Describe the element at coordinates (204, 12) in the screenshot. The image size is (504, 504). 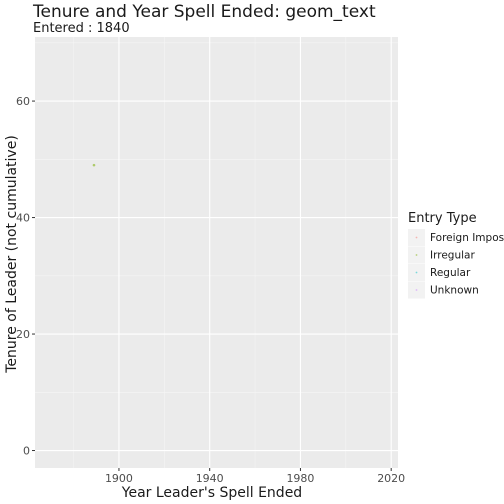
I see `chart-title: Tenure and Year Spell Ended: geom_text` at that location.